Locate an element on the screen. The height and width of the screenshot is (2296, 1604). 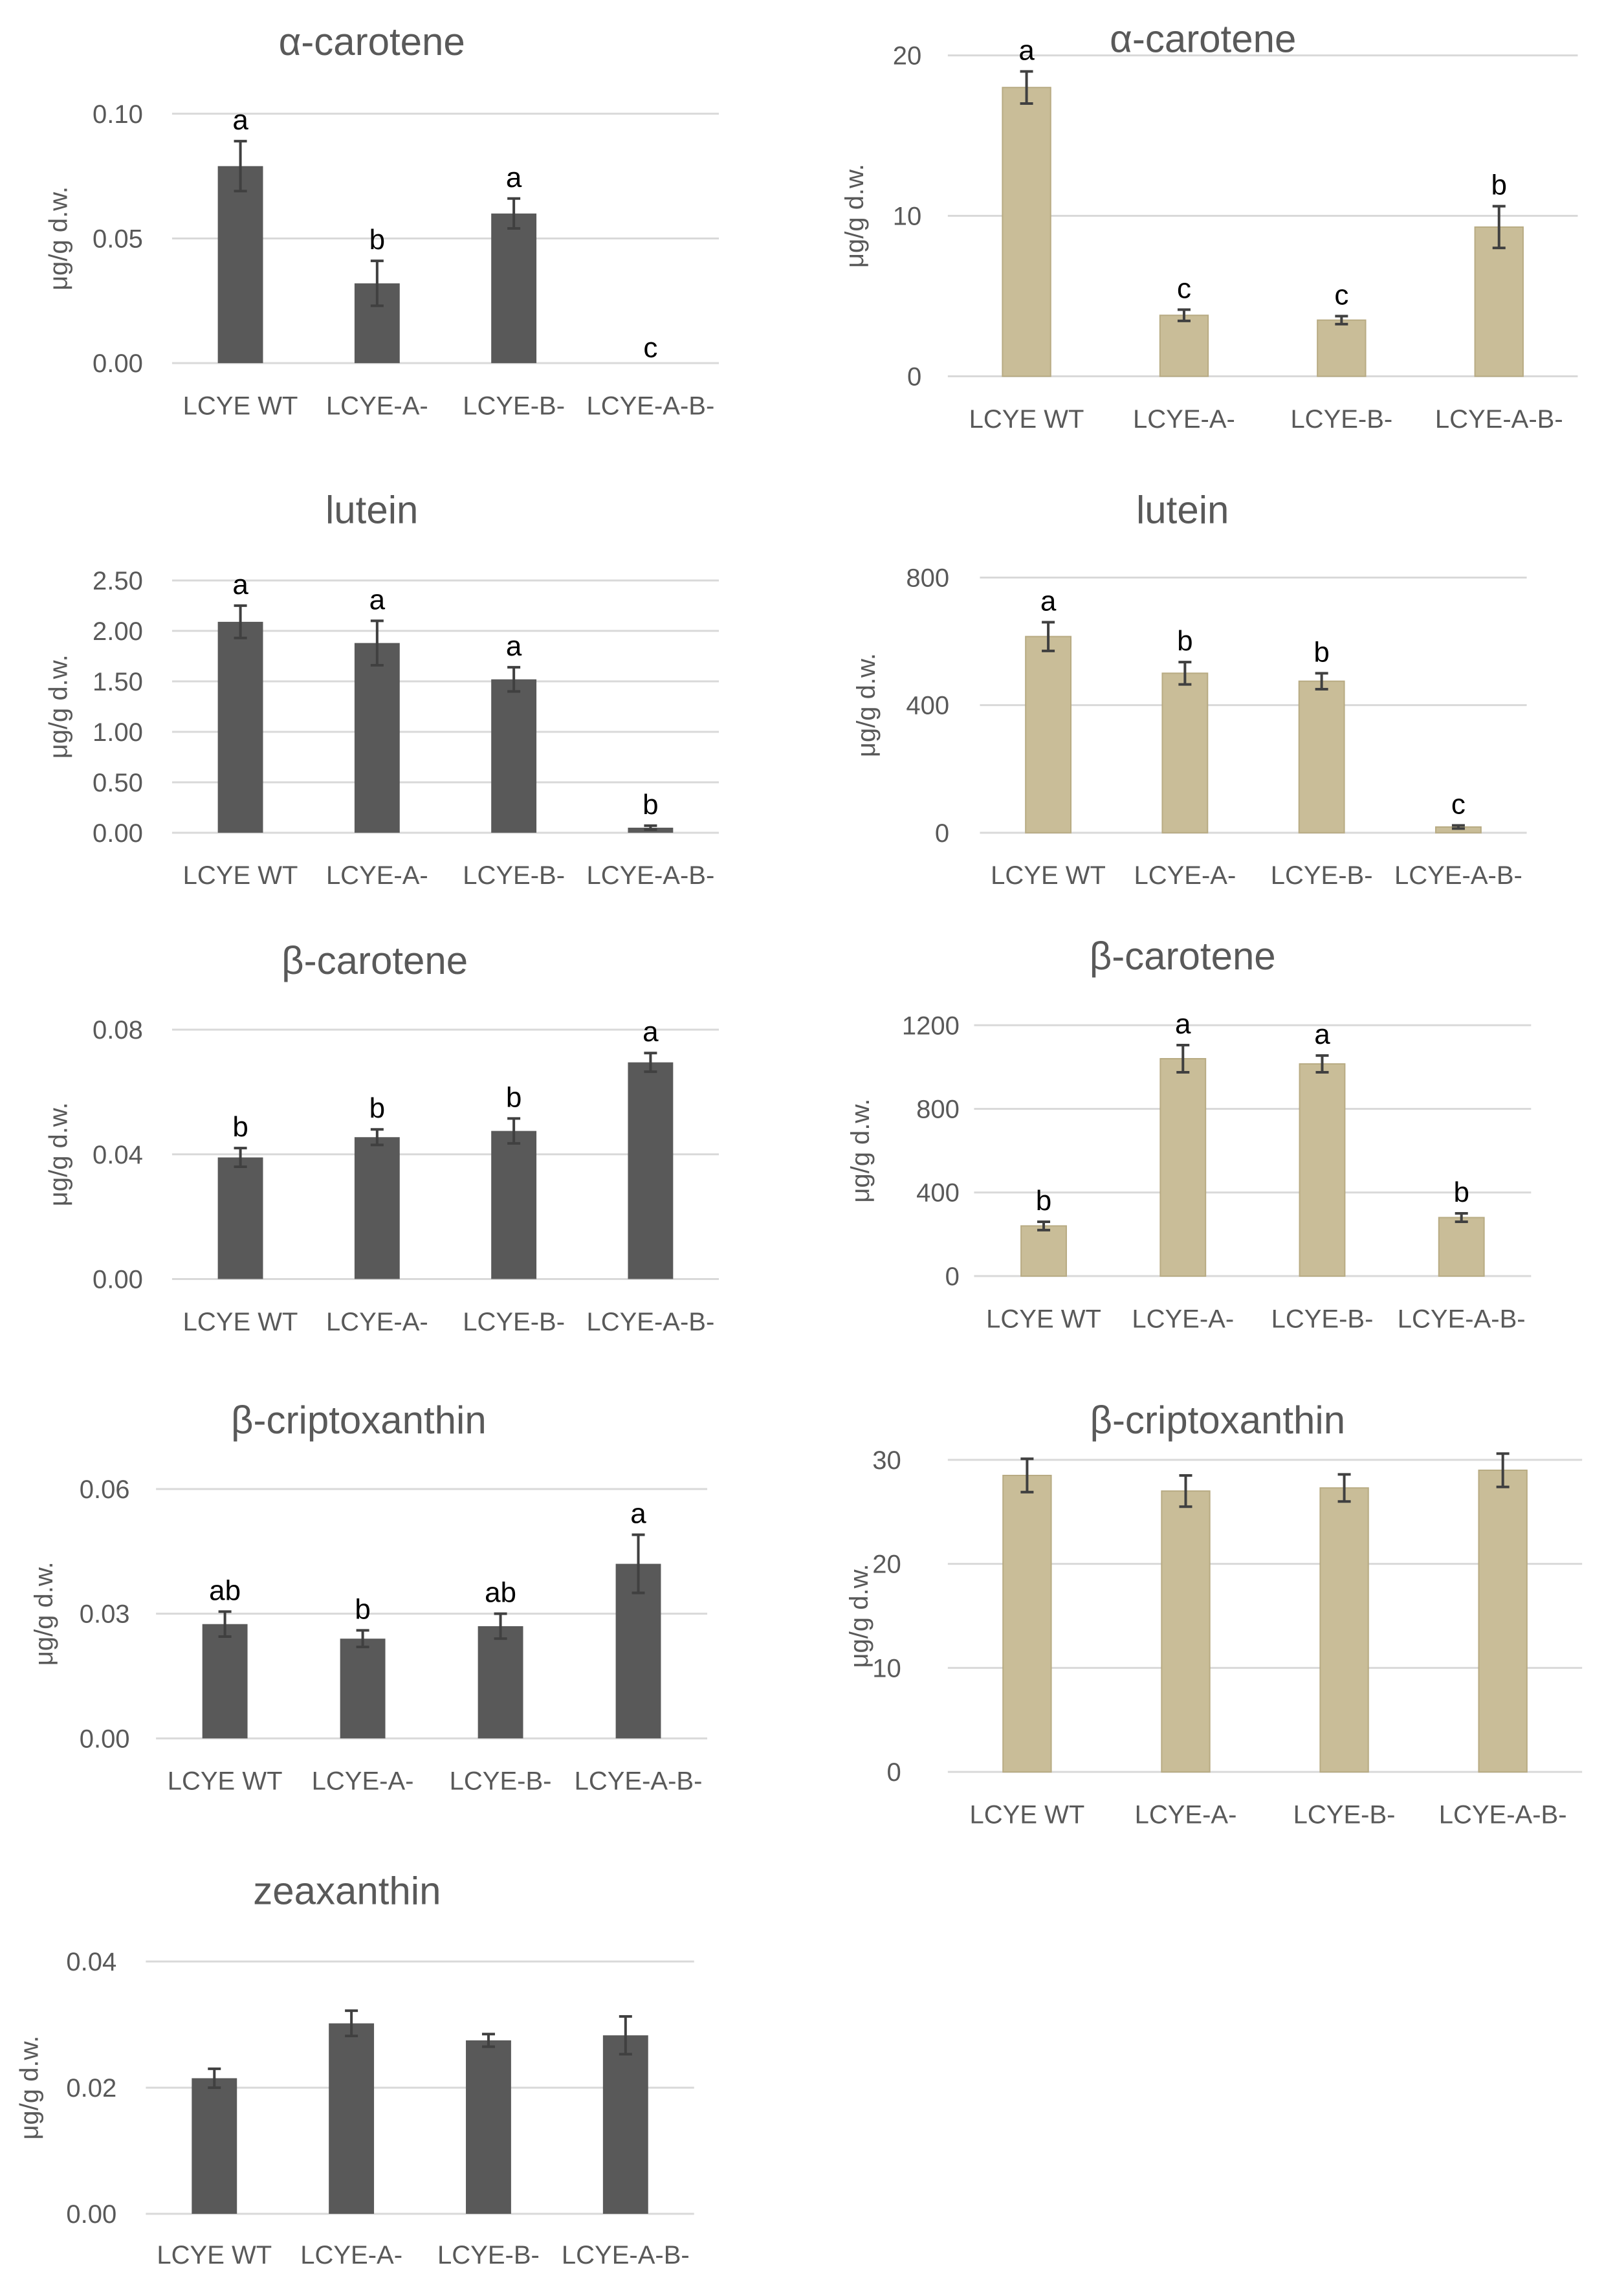
y-tick-label: 0.04 is located at coordinates (91, 1962).